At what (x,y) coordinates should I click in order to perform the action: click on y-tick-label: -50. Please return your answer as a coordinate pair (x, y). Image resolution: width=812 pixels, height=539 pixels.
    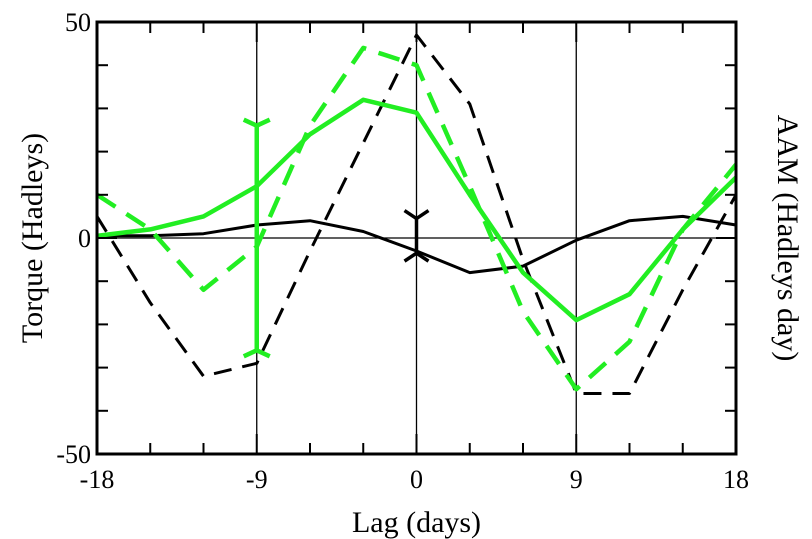
    Looking at the image, I should click on (73, 454).